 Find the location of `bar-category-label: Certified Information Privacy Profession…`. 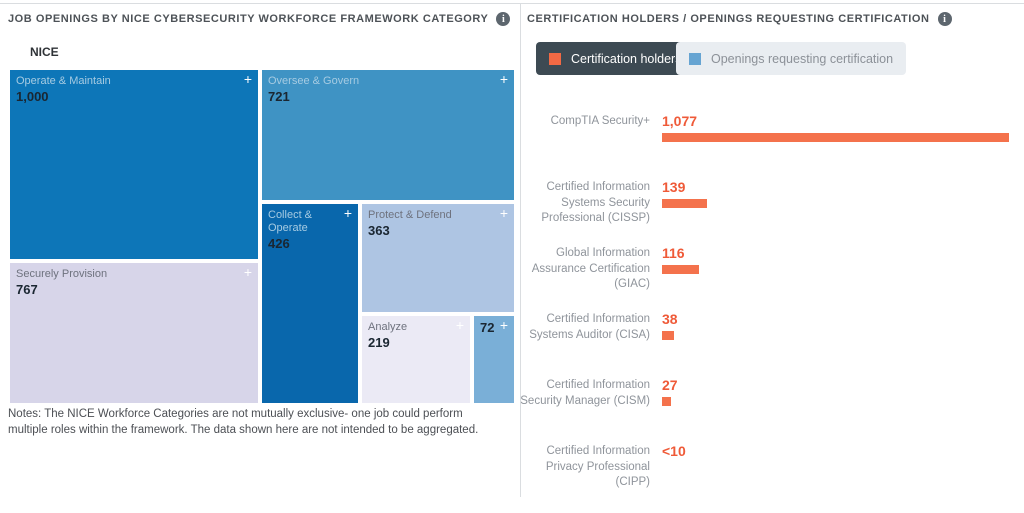

bar-category-label: Certified Information Privacy Profession… is located at coordinates (597, 466).